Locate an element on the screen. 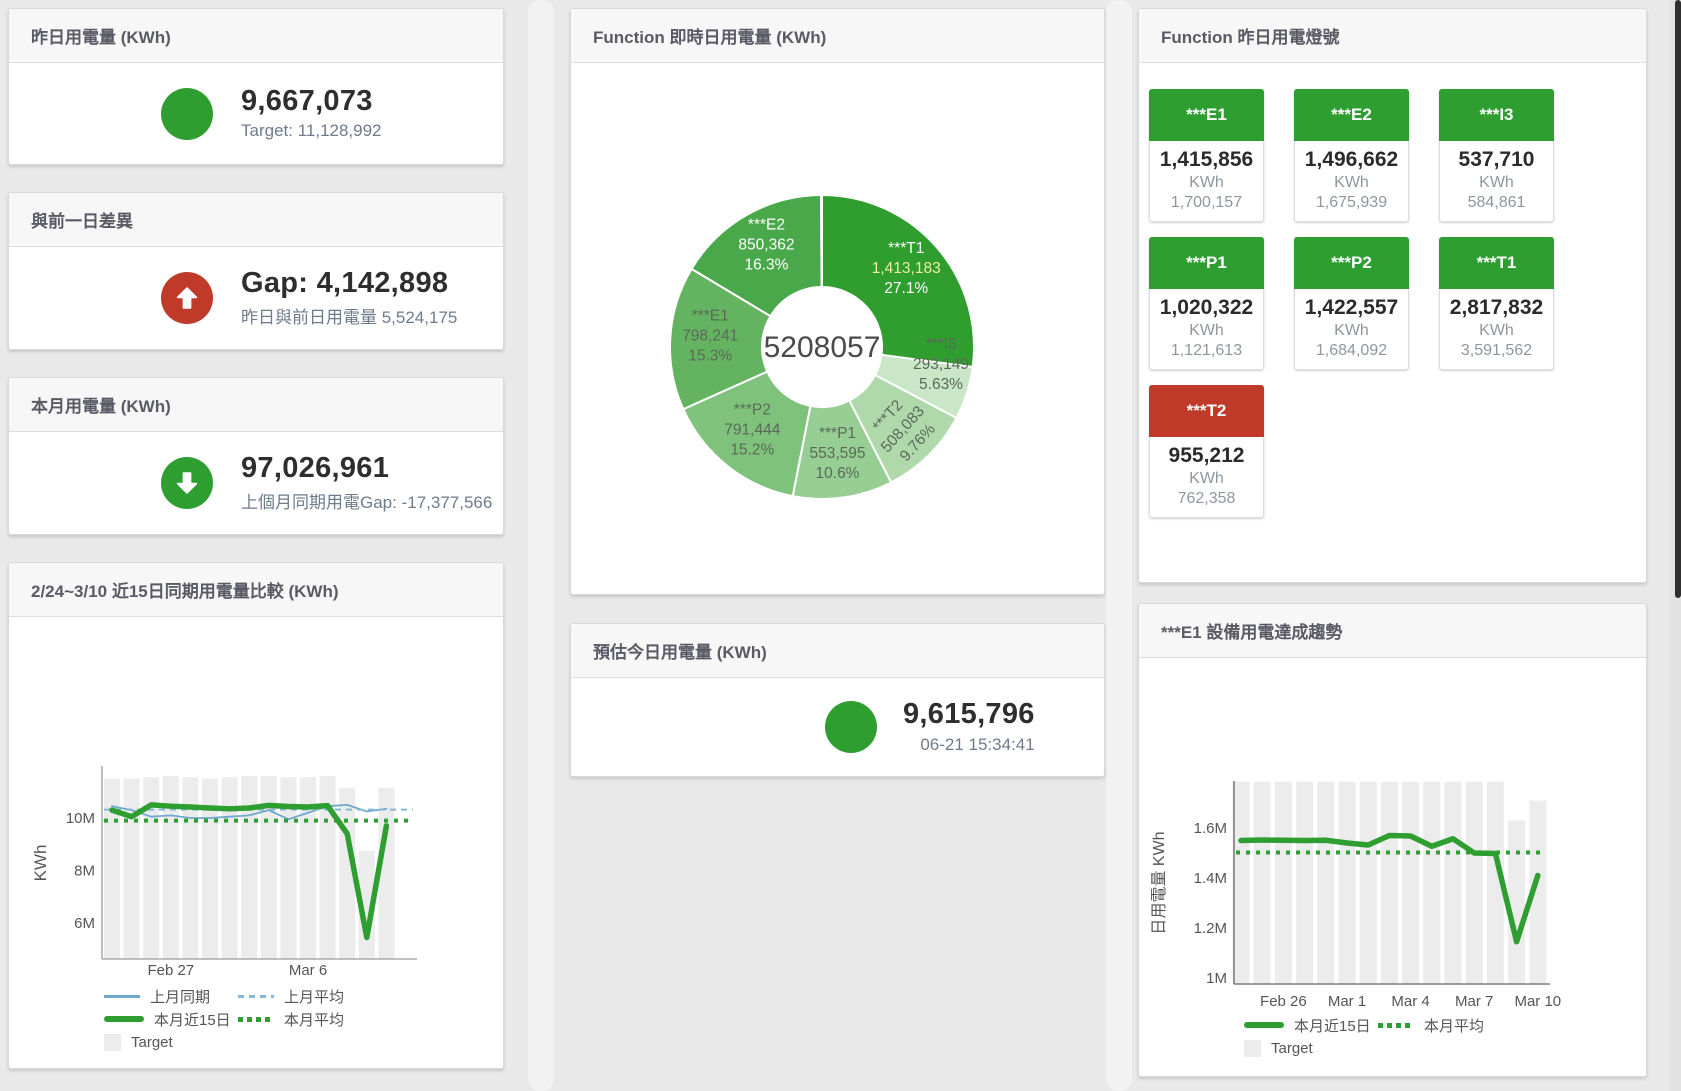  tile-target: 1,121,613 is located at coordinates (1206, 350).